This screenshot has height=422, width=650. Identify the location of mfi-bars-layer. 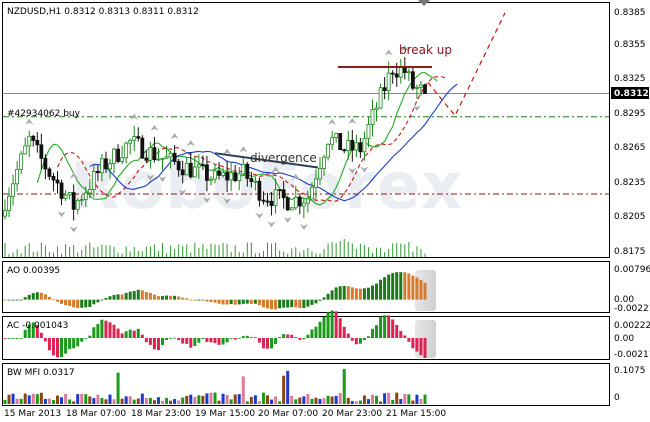
(215, 386).